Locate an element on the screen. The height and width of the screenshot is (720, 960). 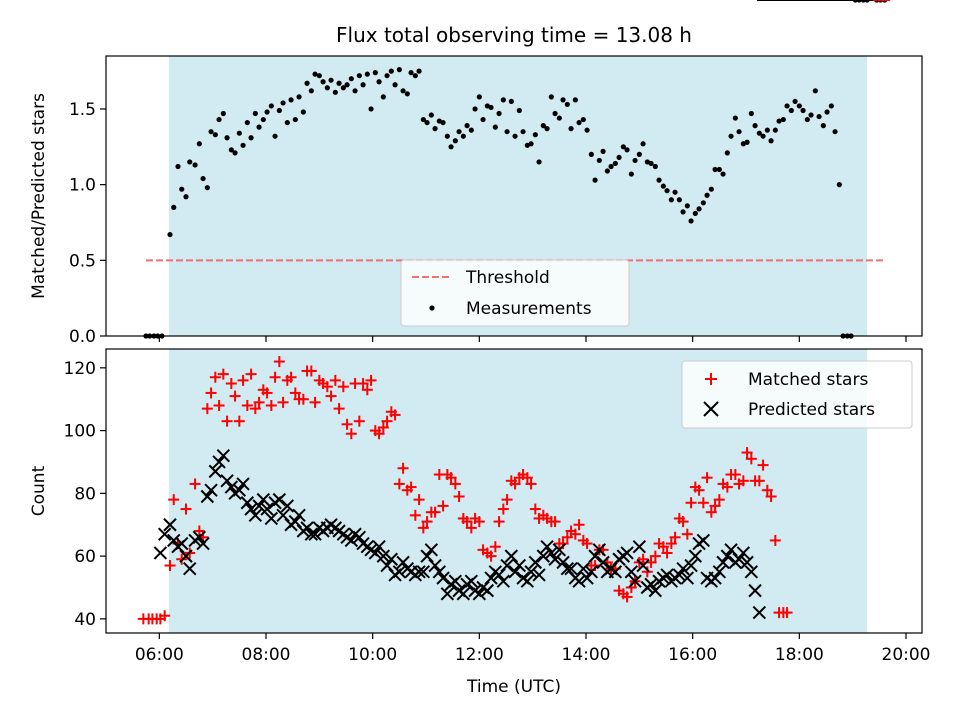
y-tick-label: 1.5 is located at coordinates (82, 110).